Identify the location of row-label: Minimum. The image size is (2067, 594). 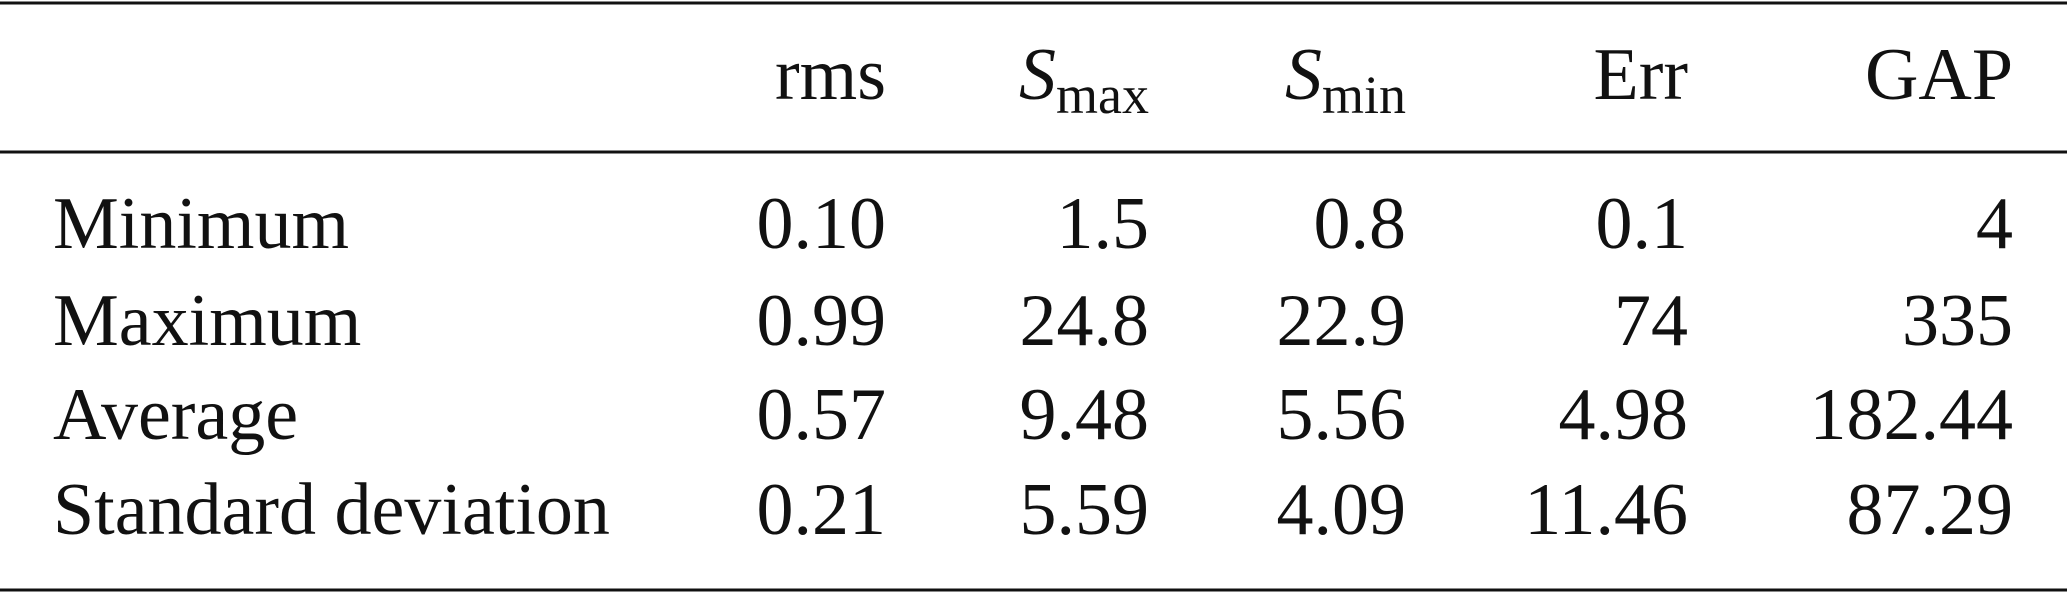
(201, 224).